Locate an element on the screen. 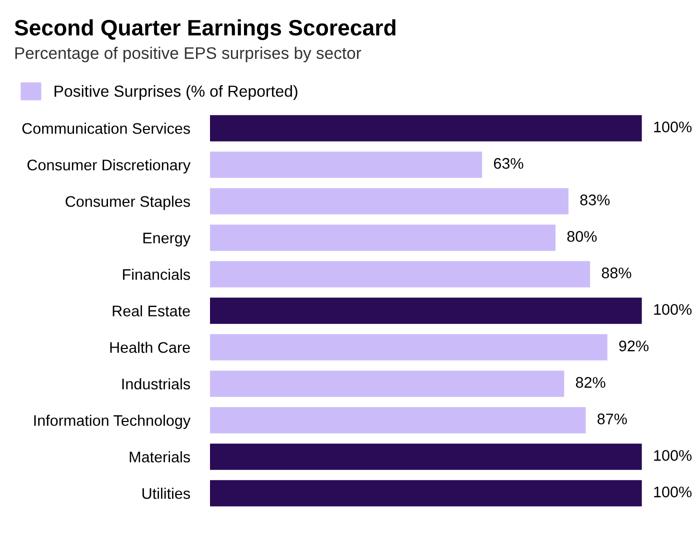 The width and height of the screenshot is (700, 550). data-label: 80% is located at coordinates (582, 236).